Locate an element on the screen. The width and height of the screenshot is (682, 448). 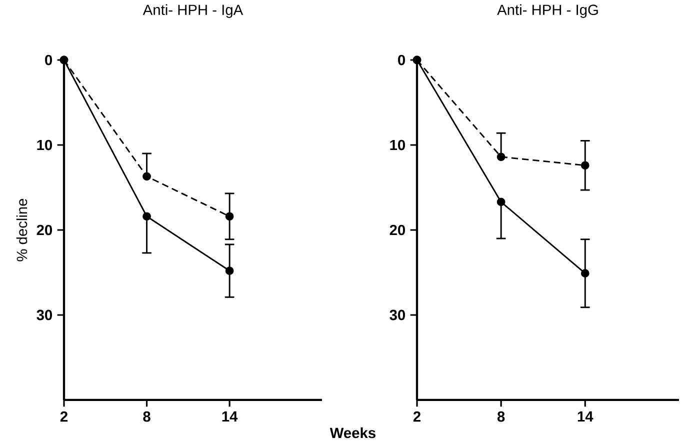
chart-title: Anti- HPH - IgA is located at coordinates (193, 11).